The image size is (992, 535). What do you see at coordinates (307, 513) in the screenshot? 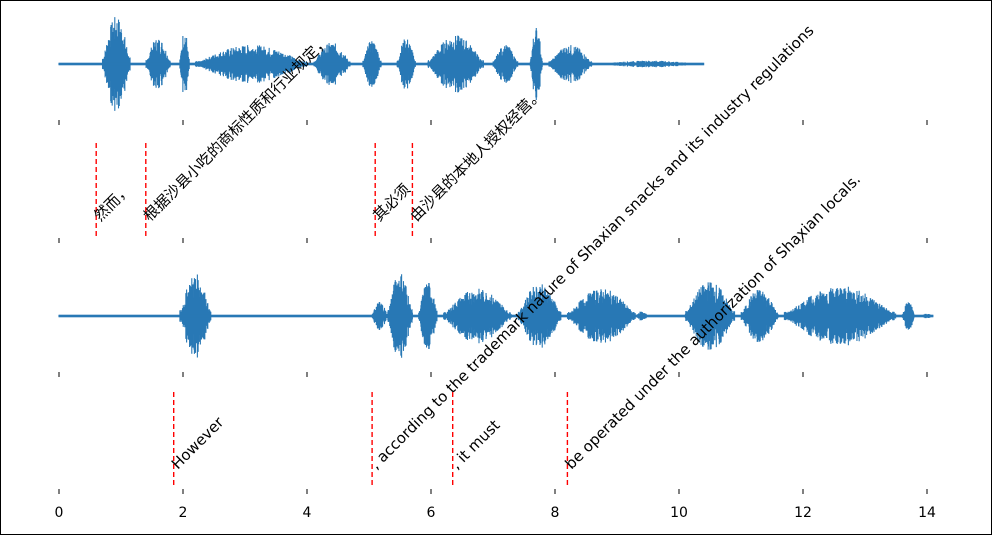
I see `x-tick-label-2: 4` at bounding box center [307, 513].